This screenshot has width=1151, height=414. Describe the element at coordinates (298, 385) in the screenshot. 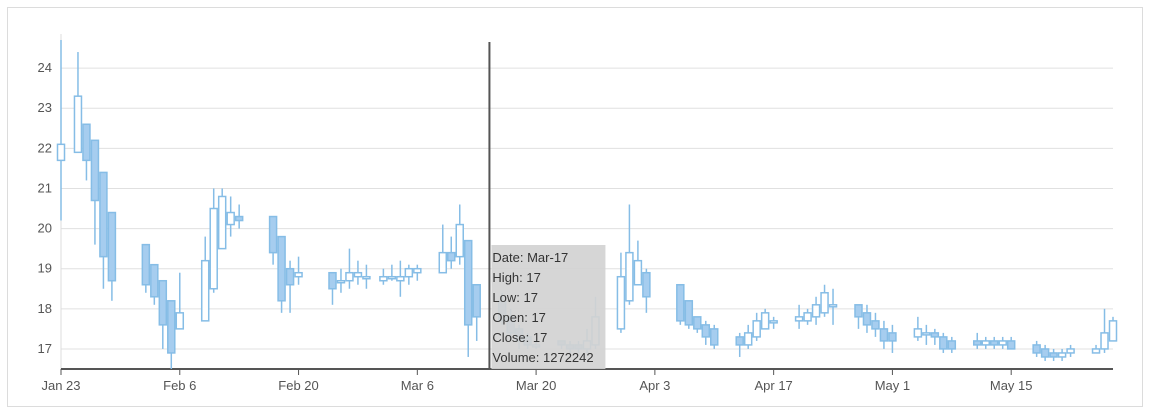

I see `x-tick-label: Feb 20` at that location.